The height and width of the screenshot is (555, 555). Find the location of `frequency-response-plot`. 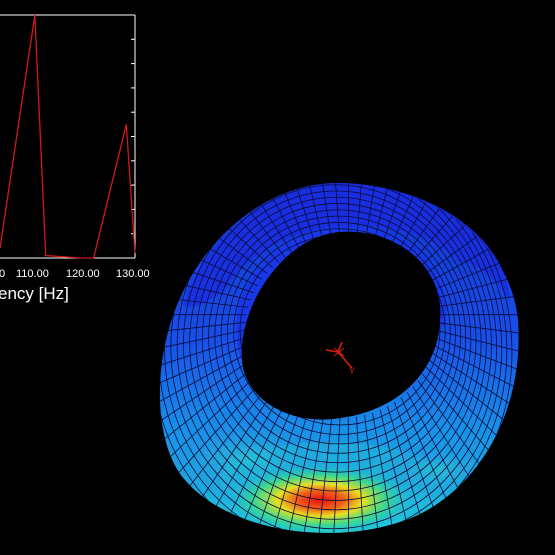

frequency-response-plot is located at coordinates (68, 136).